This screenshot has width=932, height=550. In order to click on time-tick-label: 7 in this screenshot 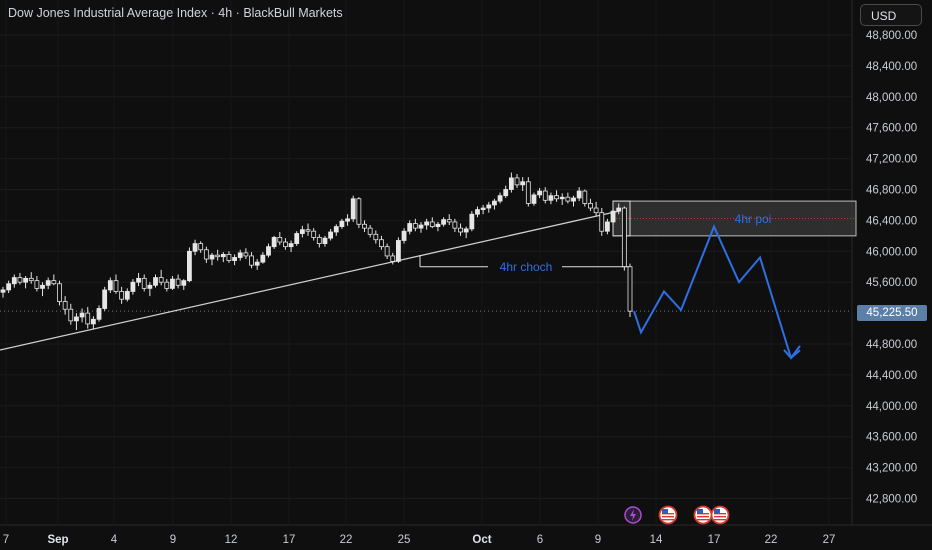, I will do `click(6, 540)`.